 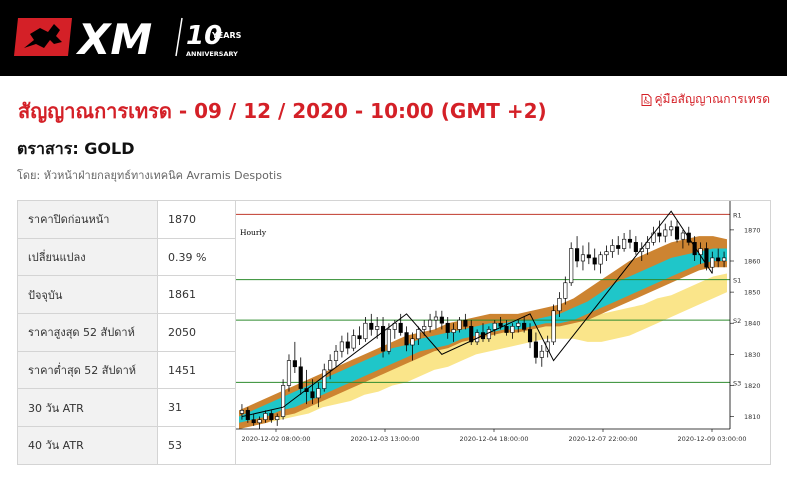 I want to click on x-tick-label: 2020-12-04 18:00:00, so click(x=493, y=439).